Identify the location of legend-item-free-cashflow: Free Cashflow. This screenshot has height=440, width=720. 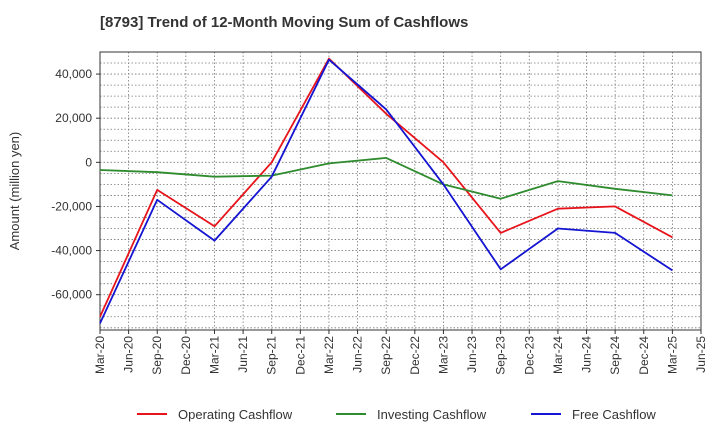
(593, 414).